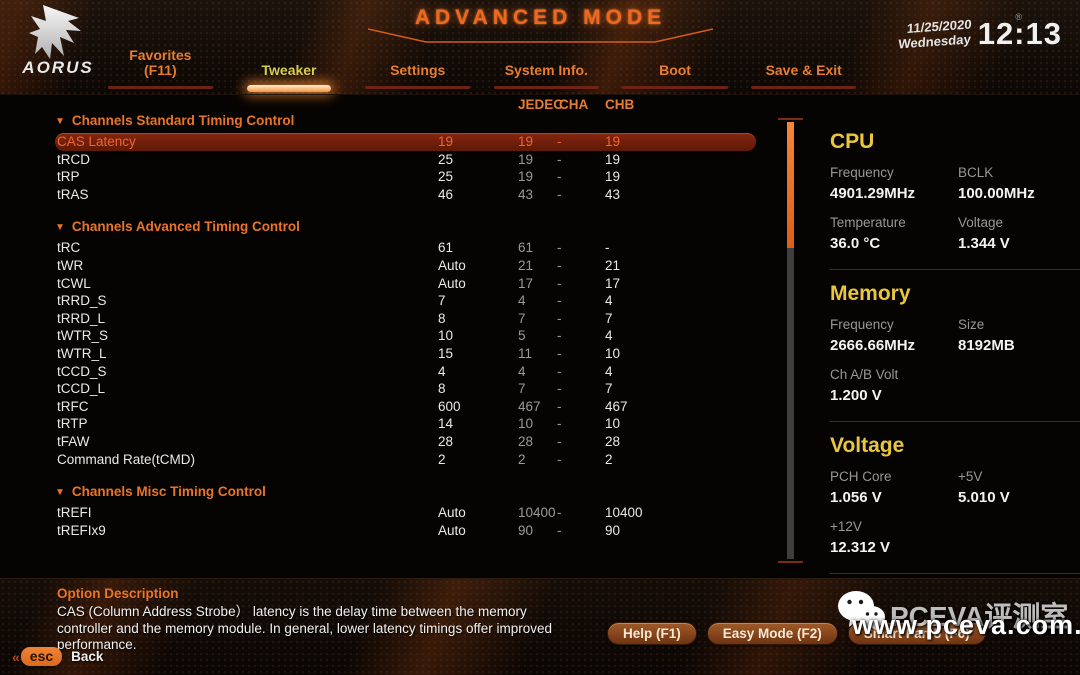  Describe the element at coordinates (405, 407) in the screenshot. I see `timing-row: tRFC 600 467-467` at that location.